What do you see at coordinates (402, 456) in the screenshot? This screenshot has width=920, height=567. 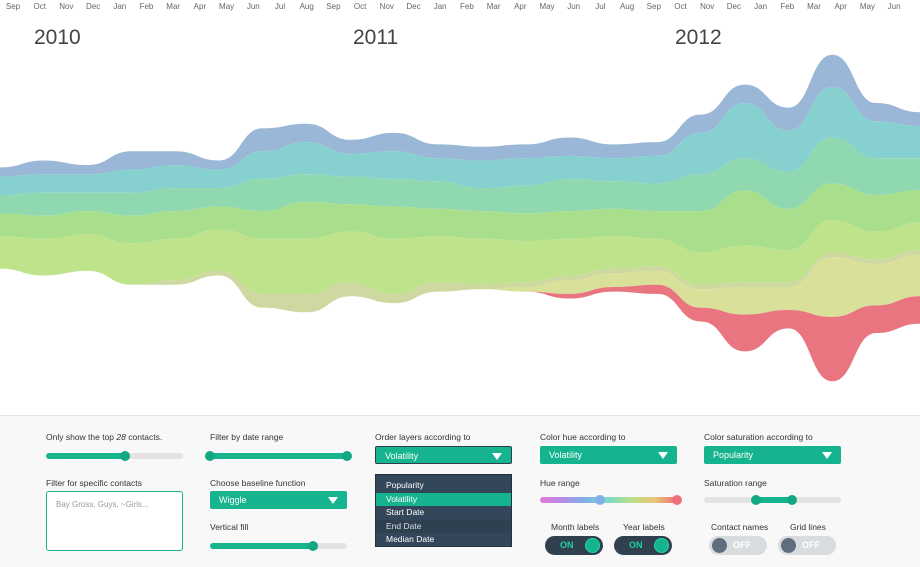 I see `order-layers-value: Volatility` at bounding box center [402, 456].